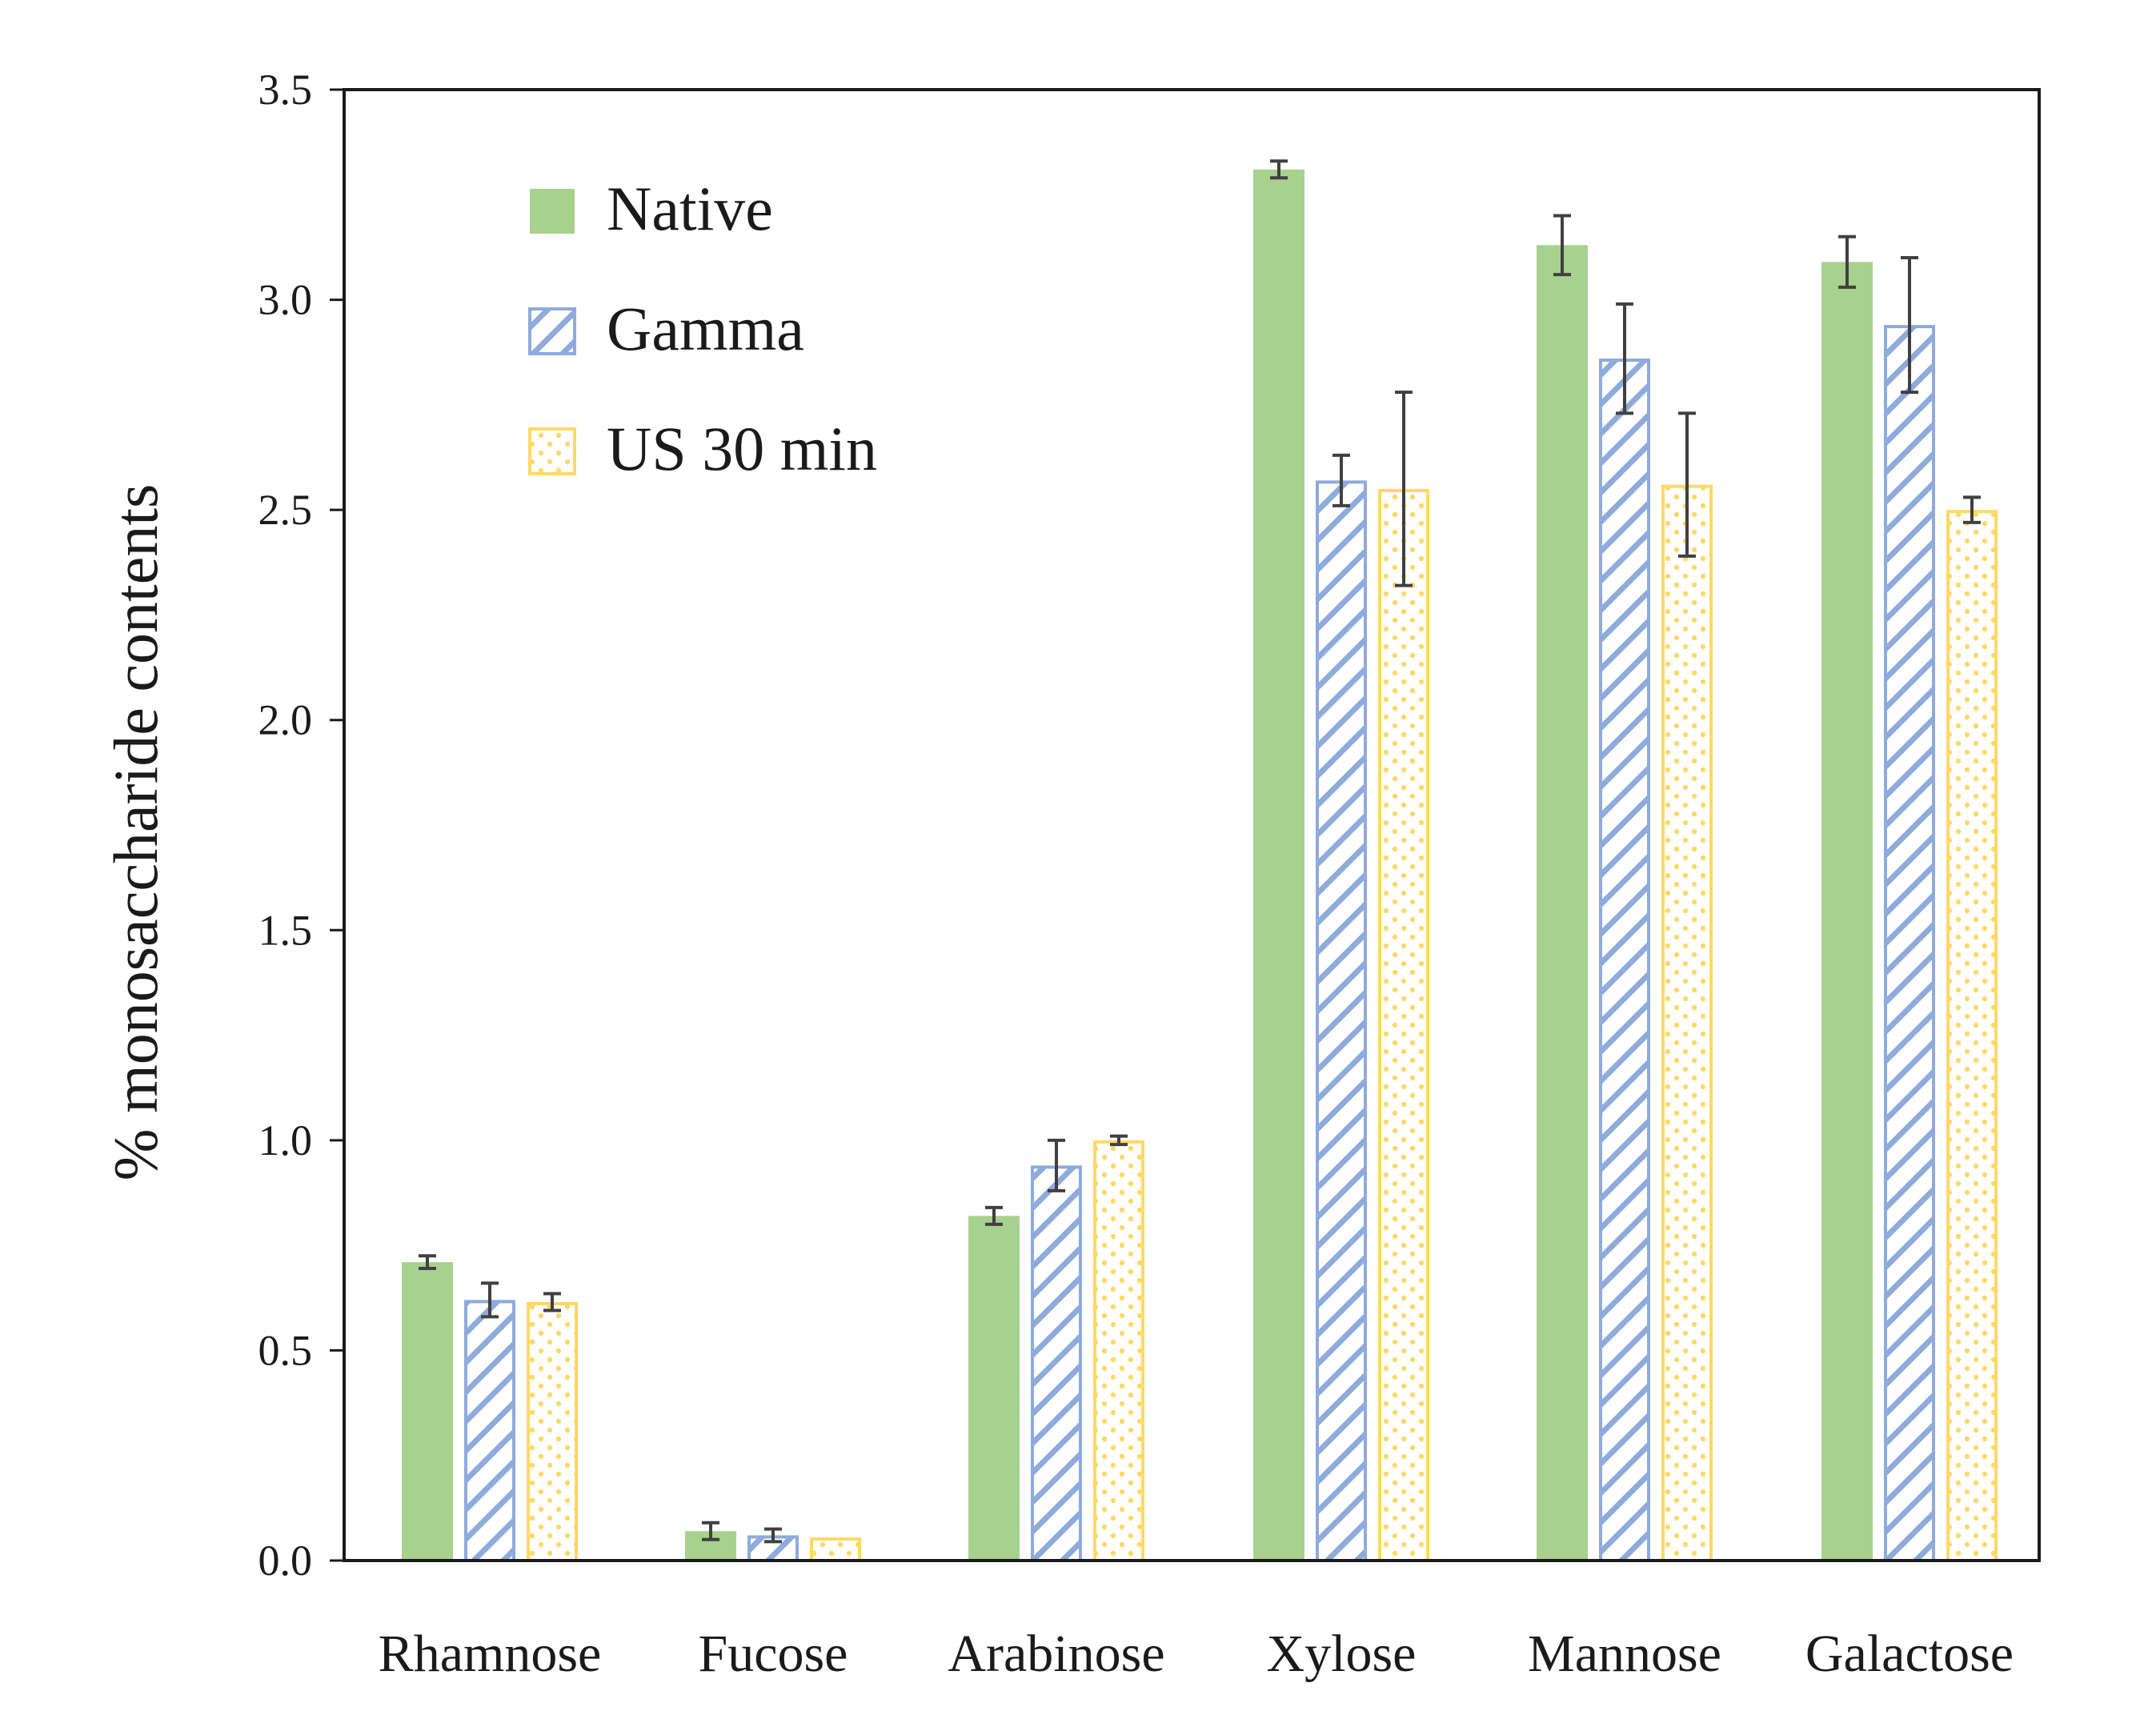 The height and width of the screenshot is (1711, 2156). Describe the element at coordinates (1404, 489) in the screenshot. I see `error-bar-us-30-min-xylose` at that location.